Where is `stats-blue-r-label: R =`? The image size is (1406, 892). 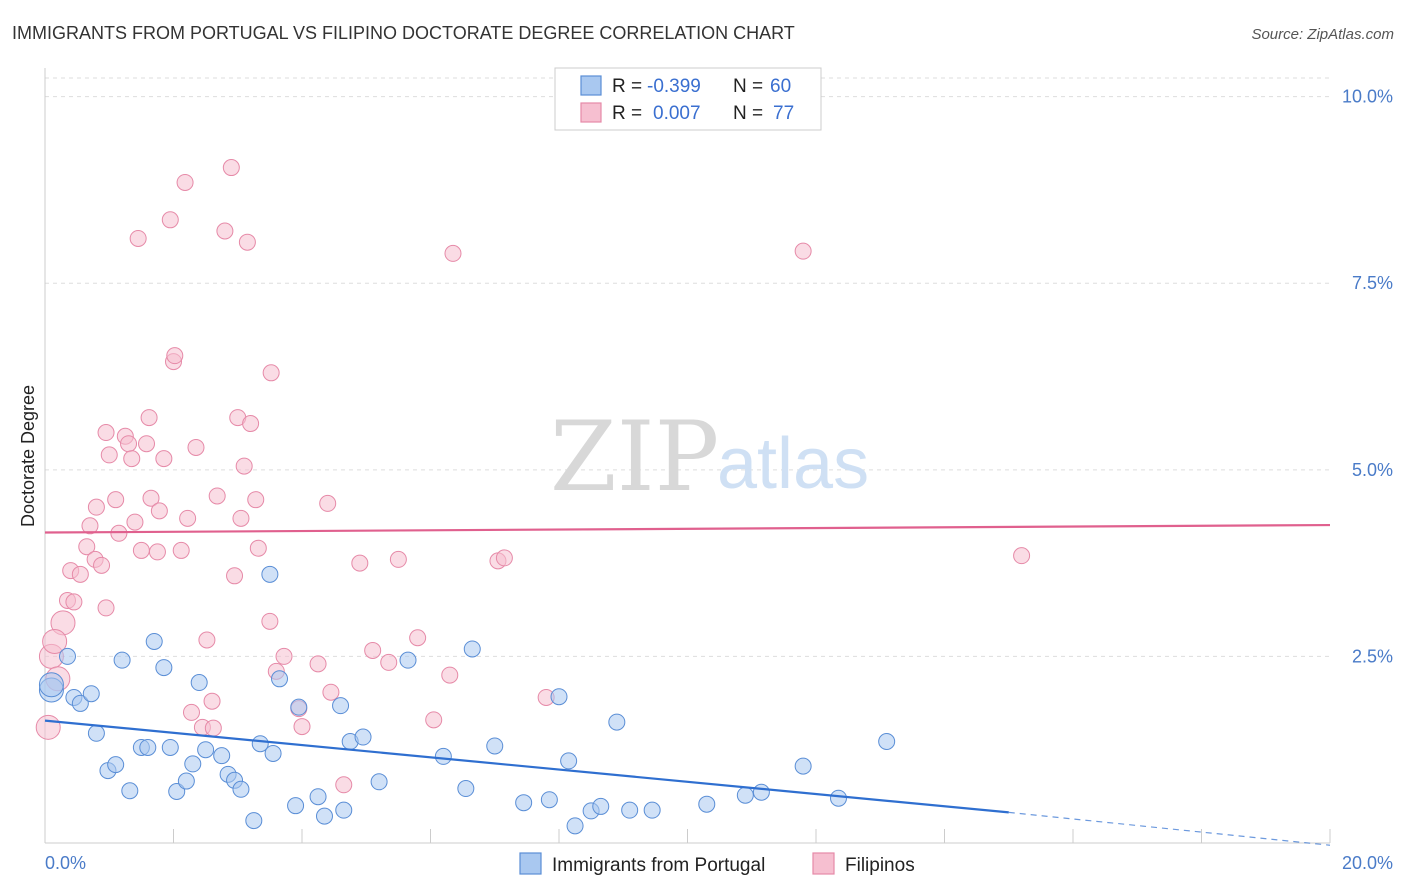
stats-blue-r-label: R = is located at coordinates (627, 86).